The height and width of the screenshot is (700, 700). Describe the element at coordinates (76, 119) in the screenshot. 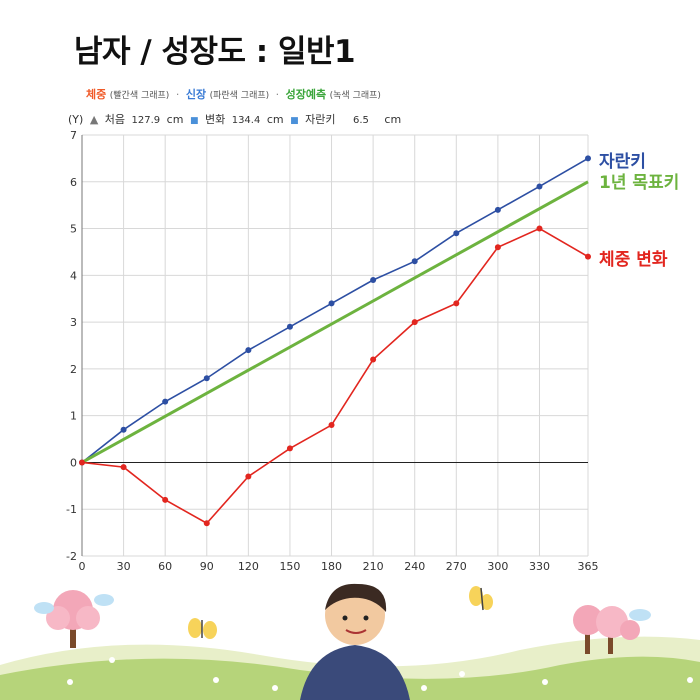

I see `y-unit-label: (Y)` at that location.